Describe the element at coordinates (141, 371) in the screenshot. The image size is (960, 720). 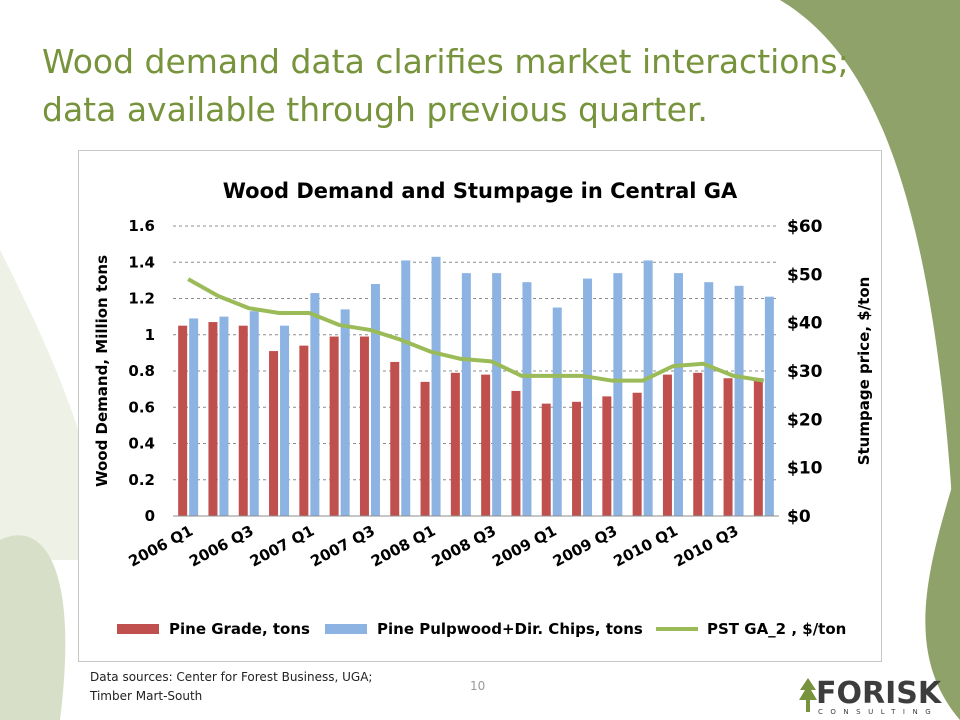
I see `y-tick-label: 0.8` at that location.